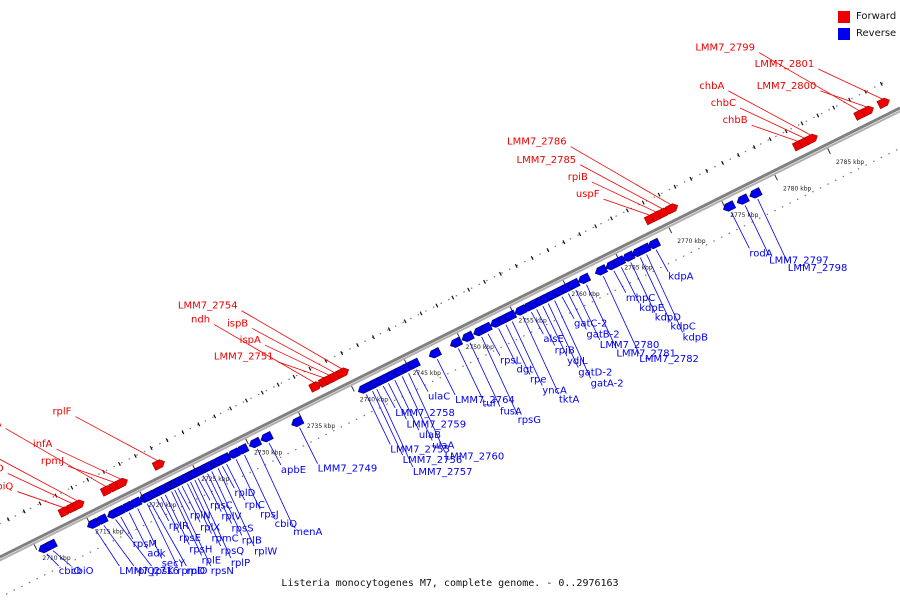 This screenshot has width=900, height=600. I want to click on axis-tick-label: 2710 kbp, so click(56, 558).